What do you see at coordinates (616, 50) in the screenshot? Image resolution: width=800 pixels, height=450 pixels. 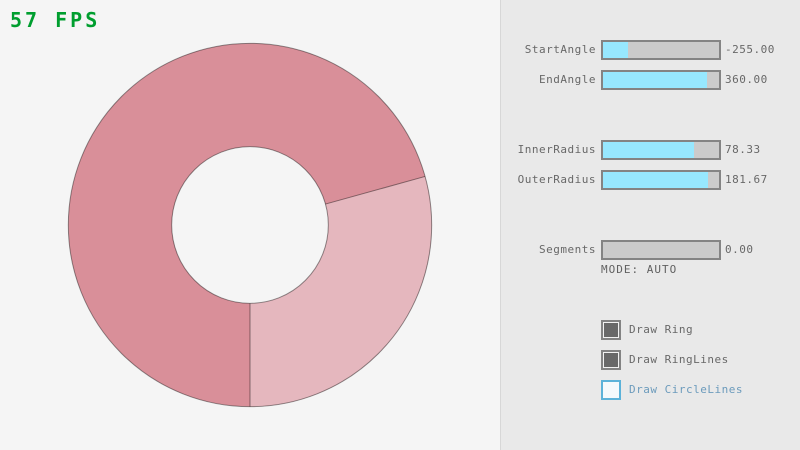 I see `startangle-slider-fill` at bounding box center [616, 50].